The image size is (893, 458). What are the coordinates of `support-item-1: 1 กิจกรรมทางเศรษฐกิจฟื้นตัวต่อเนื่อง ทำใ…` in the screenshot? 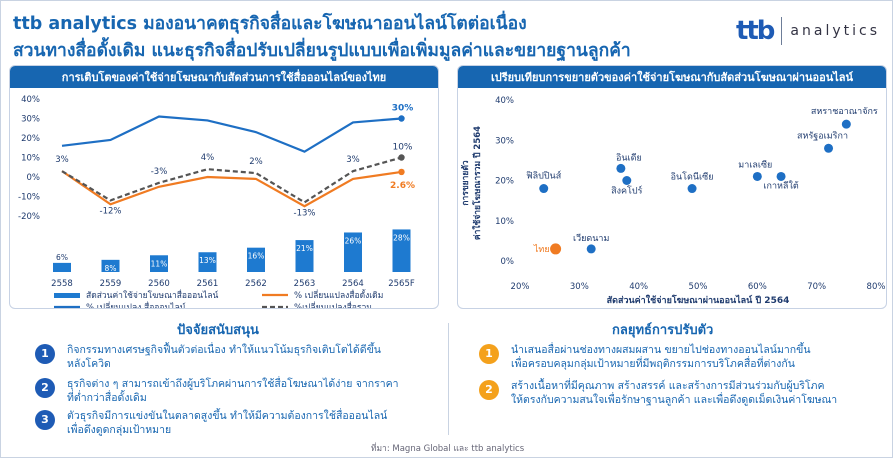 It's located at (208, 357).